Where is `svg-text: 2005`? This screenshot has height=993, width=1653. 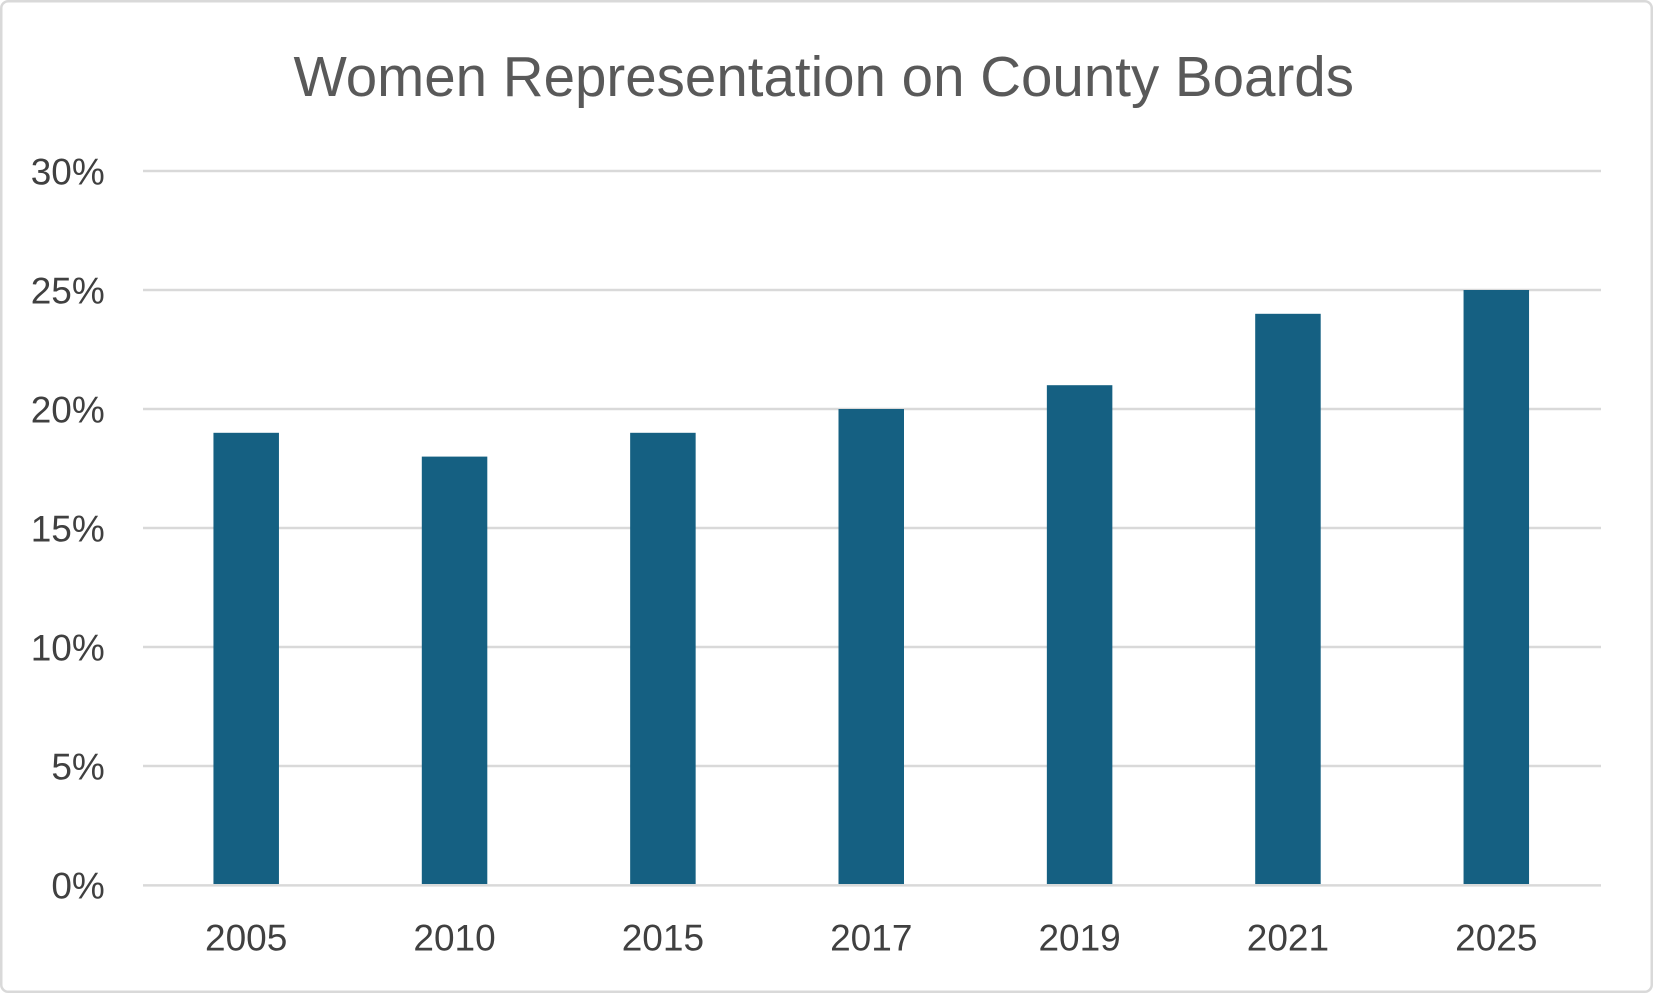 svg-text: 2005 is located at coordinates (246, 938).